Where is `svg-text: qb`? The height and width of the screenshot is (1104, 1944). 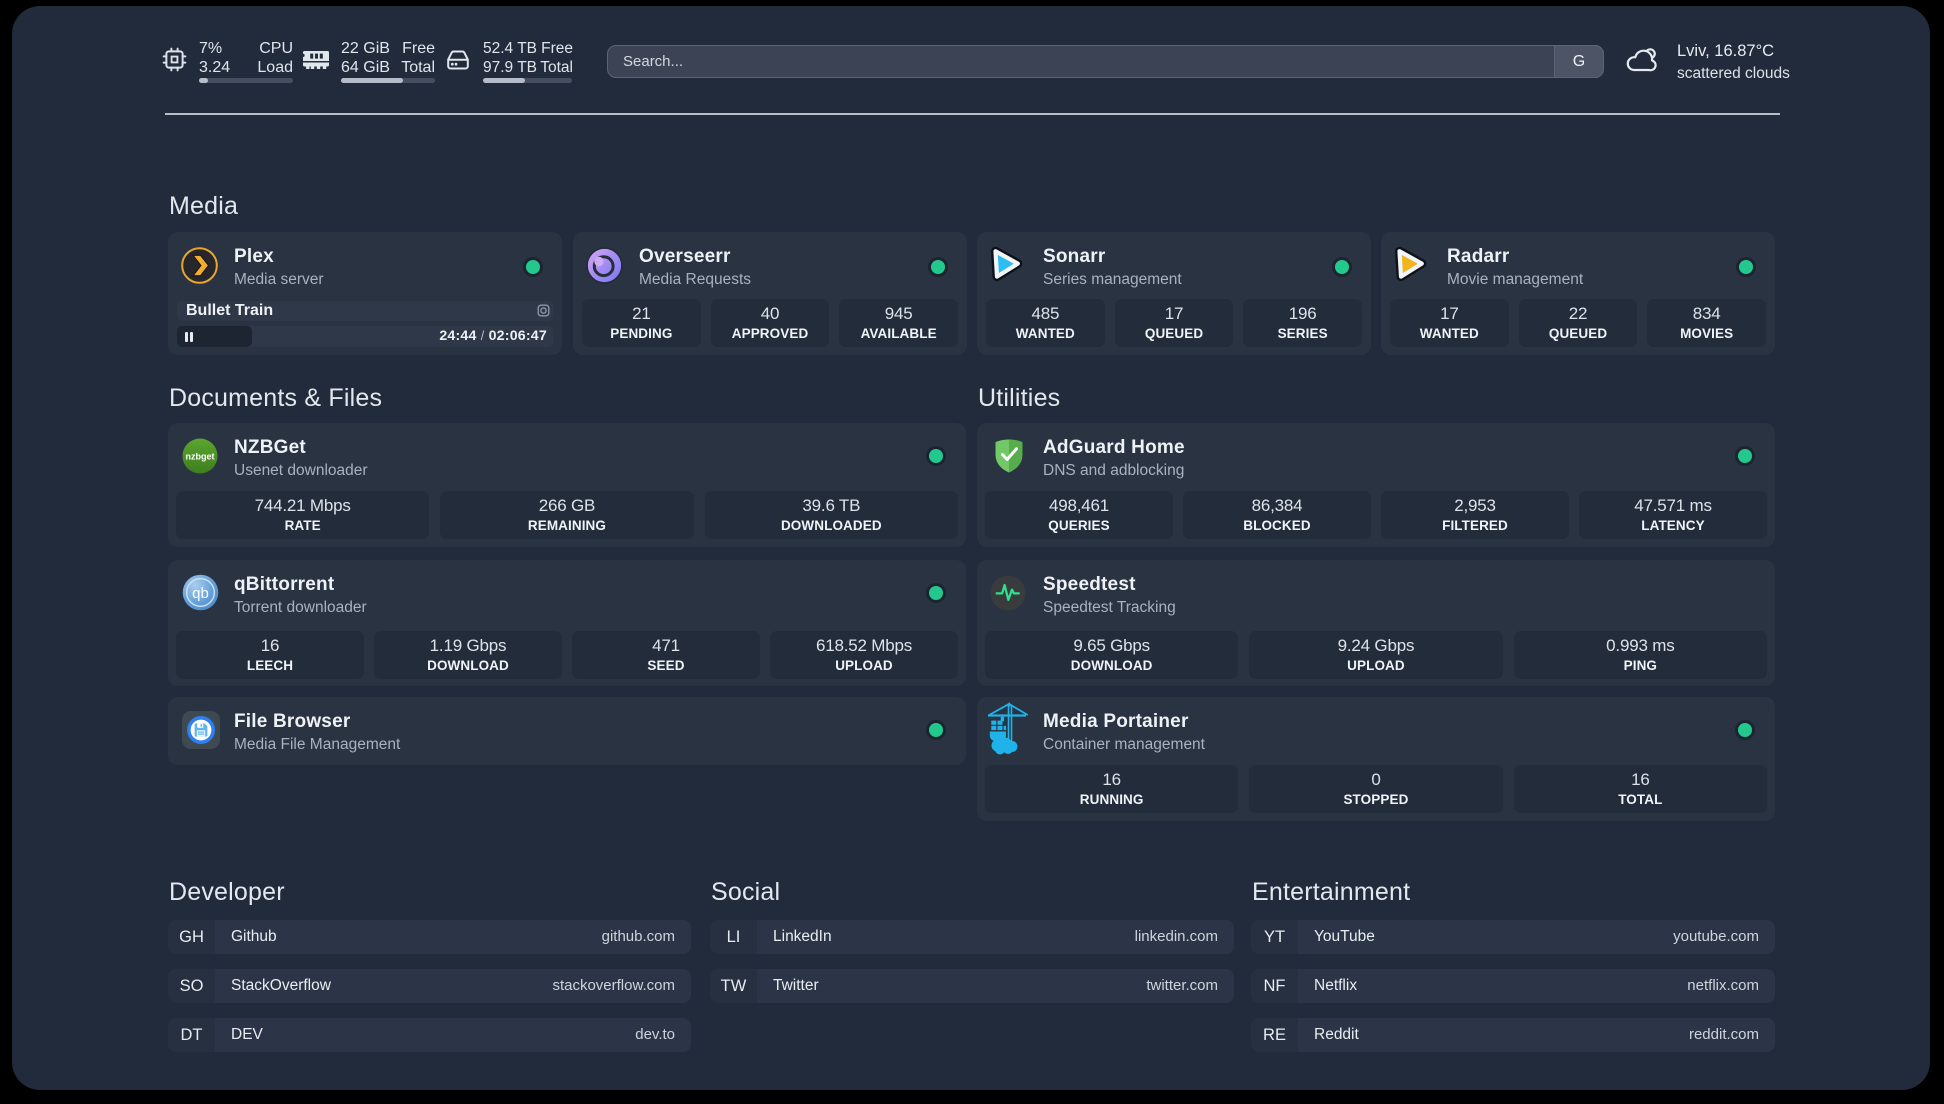 svg-text: qb is located at coordinates (200, 593).